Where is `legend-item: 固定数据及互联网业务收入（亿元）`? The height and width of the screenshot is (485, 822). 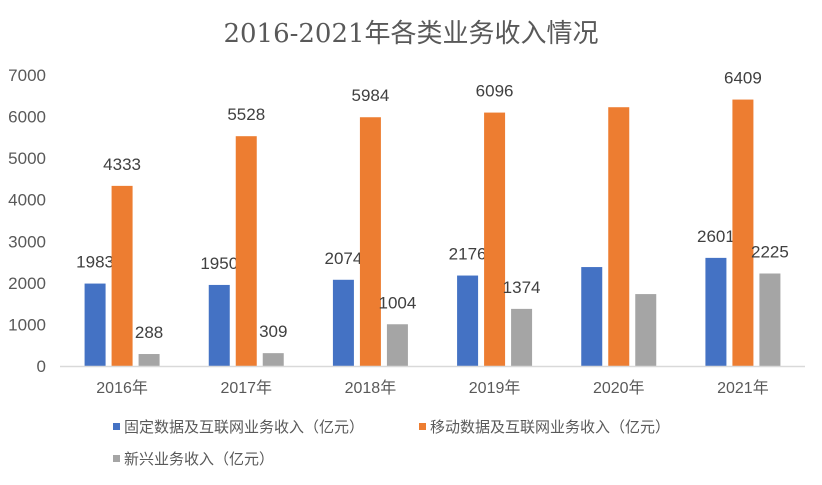 legend-item: 固定数据及互联网业务收入（亿元） is located at coordinates (238, 427).